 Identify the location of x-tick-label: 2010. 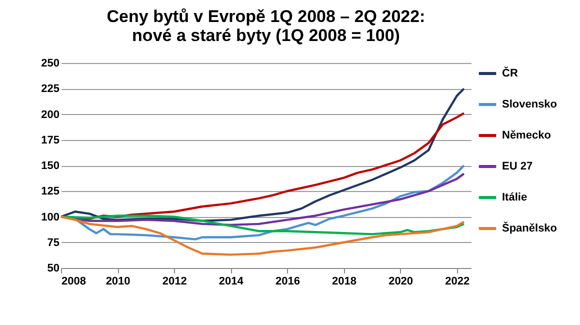
(118, 282).